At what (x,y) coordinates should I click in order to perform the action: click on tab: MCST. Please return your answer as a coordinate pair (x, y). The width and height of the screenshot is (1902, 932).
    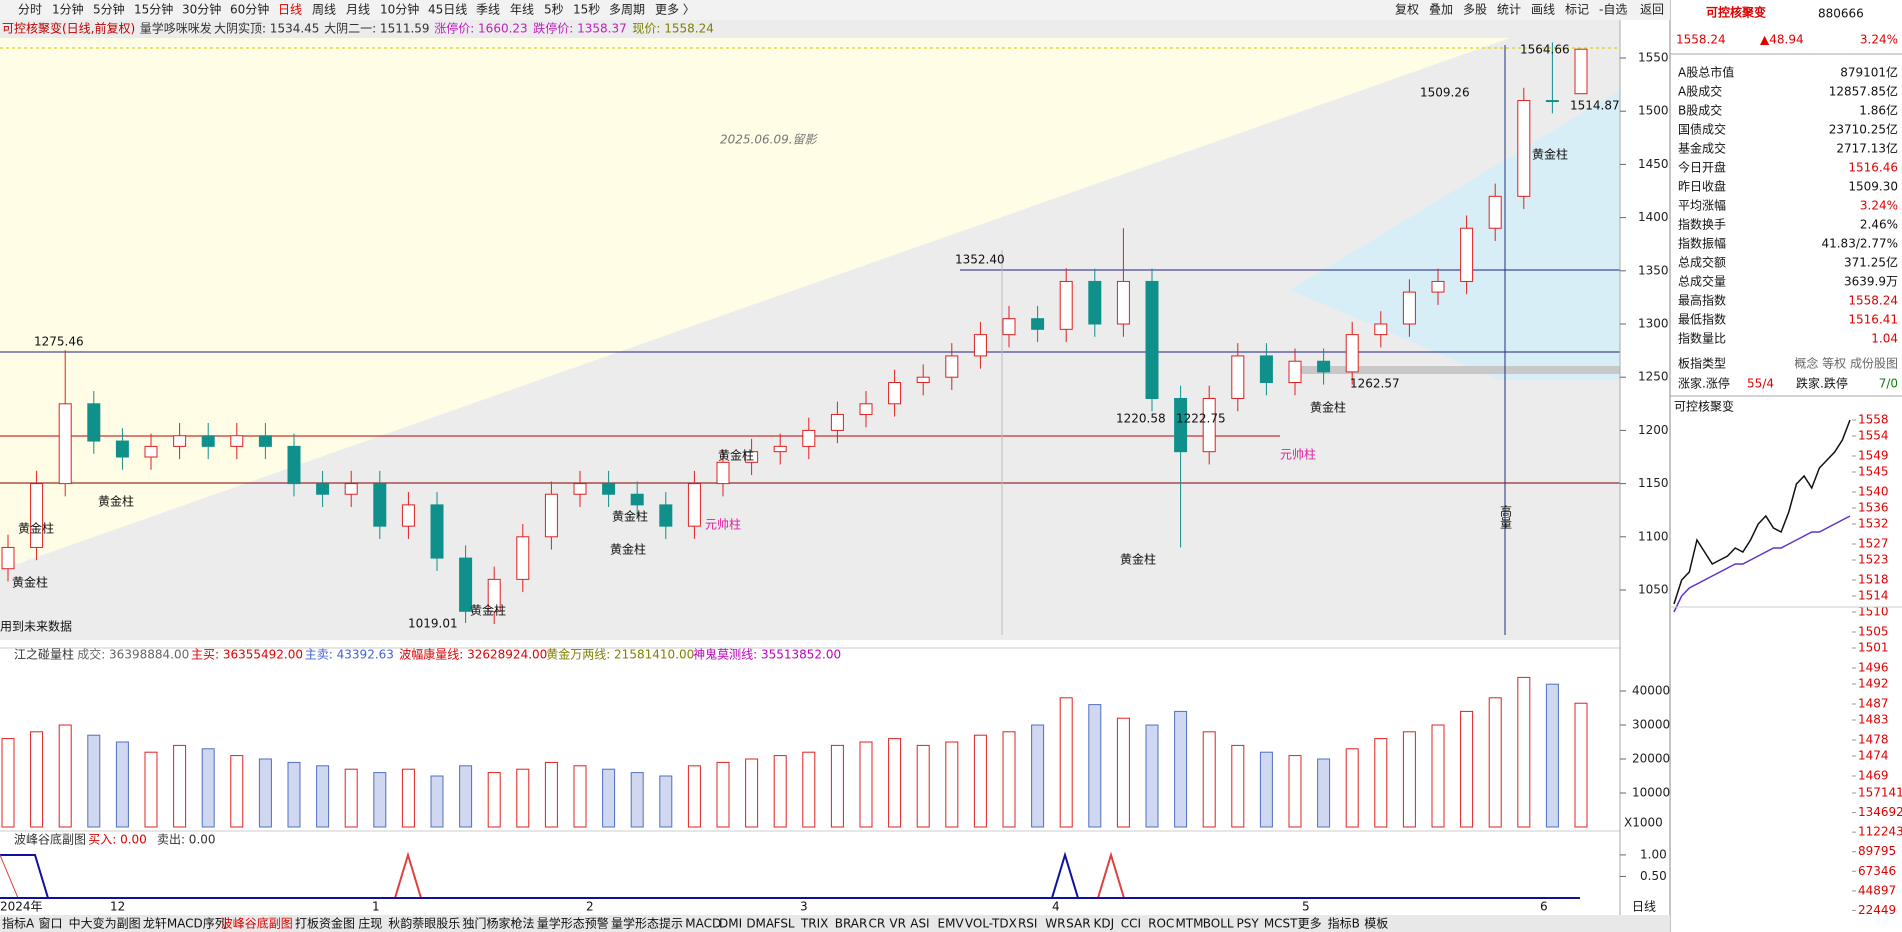
    Looking at the image, I should click on (1281, 924).